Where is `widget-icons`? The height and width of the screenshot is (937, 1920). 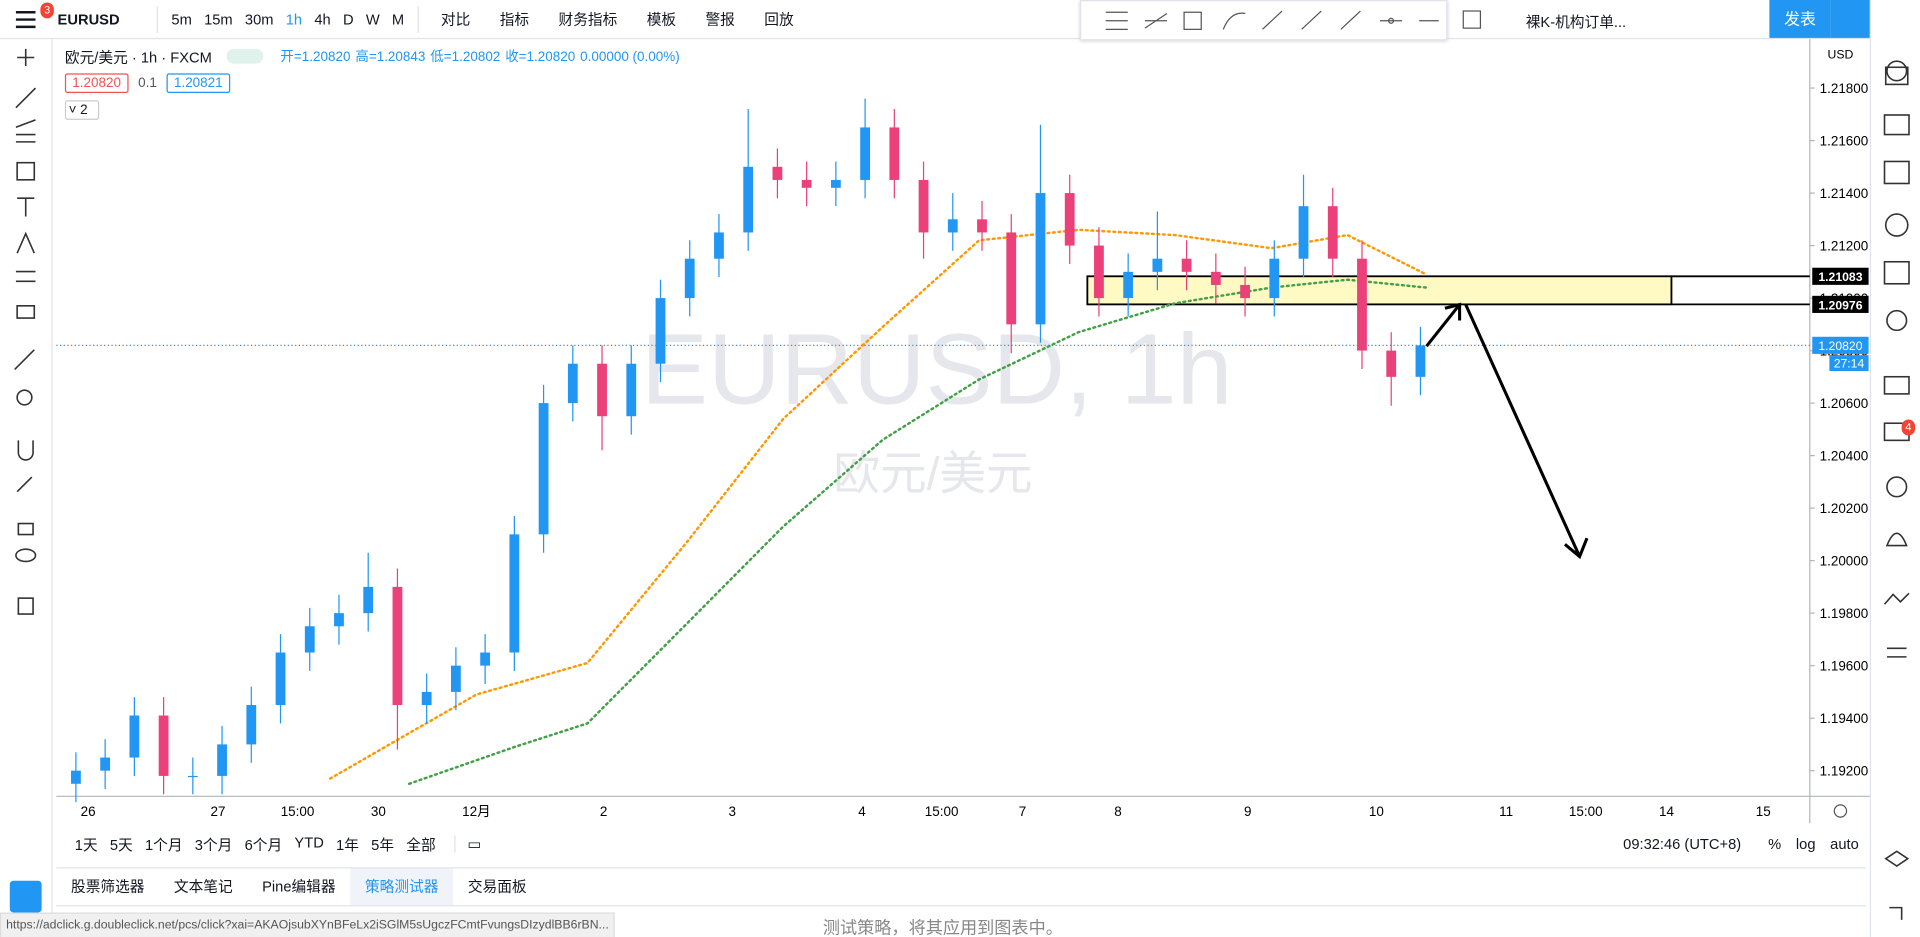
widget-icons is located at coordinates (1895, 468).